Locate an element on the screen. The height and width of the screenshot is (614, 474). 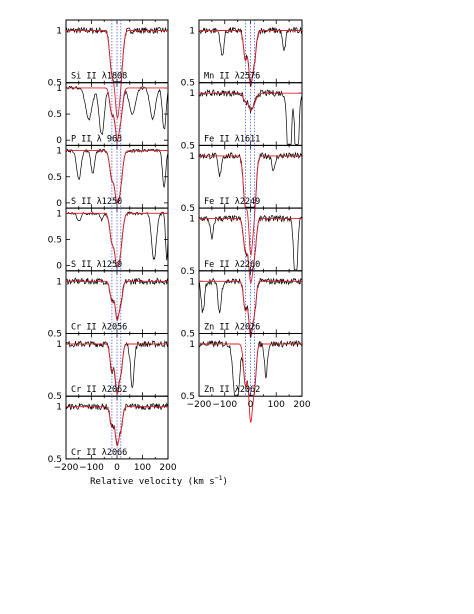
ion-label: P II λ 963 is located at coordinates (96, 139).